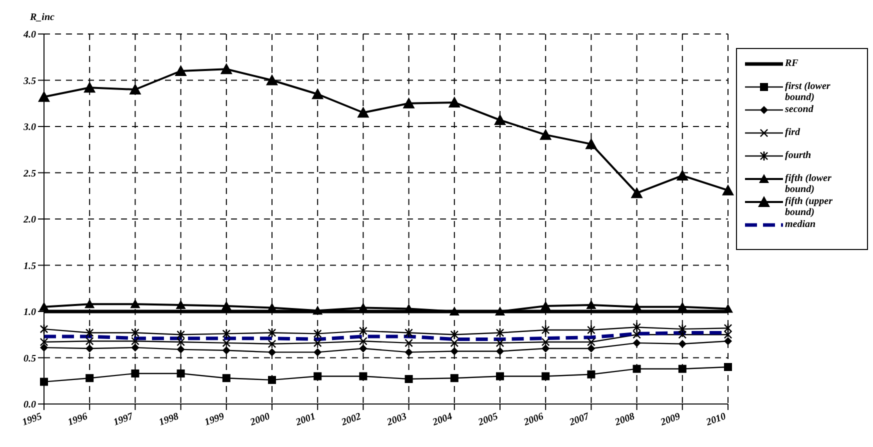 The image size is (873, 447). I want to click on x-tick-label: 2000, so click(260, 420).